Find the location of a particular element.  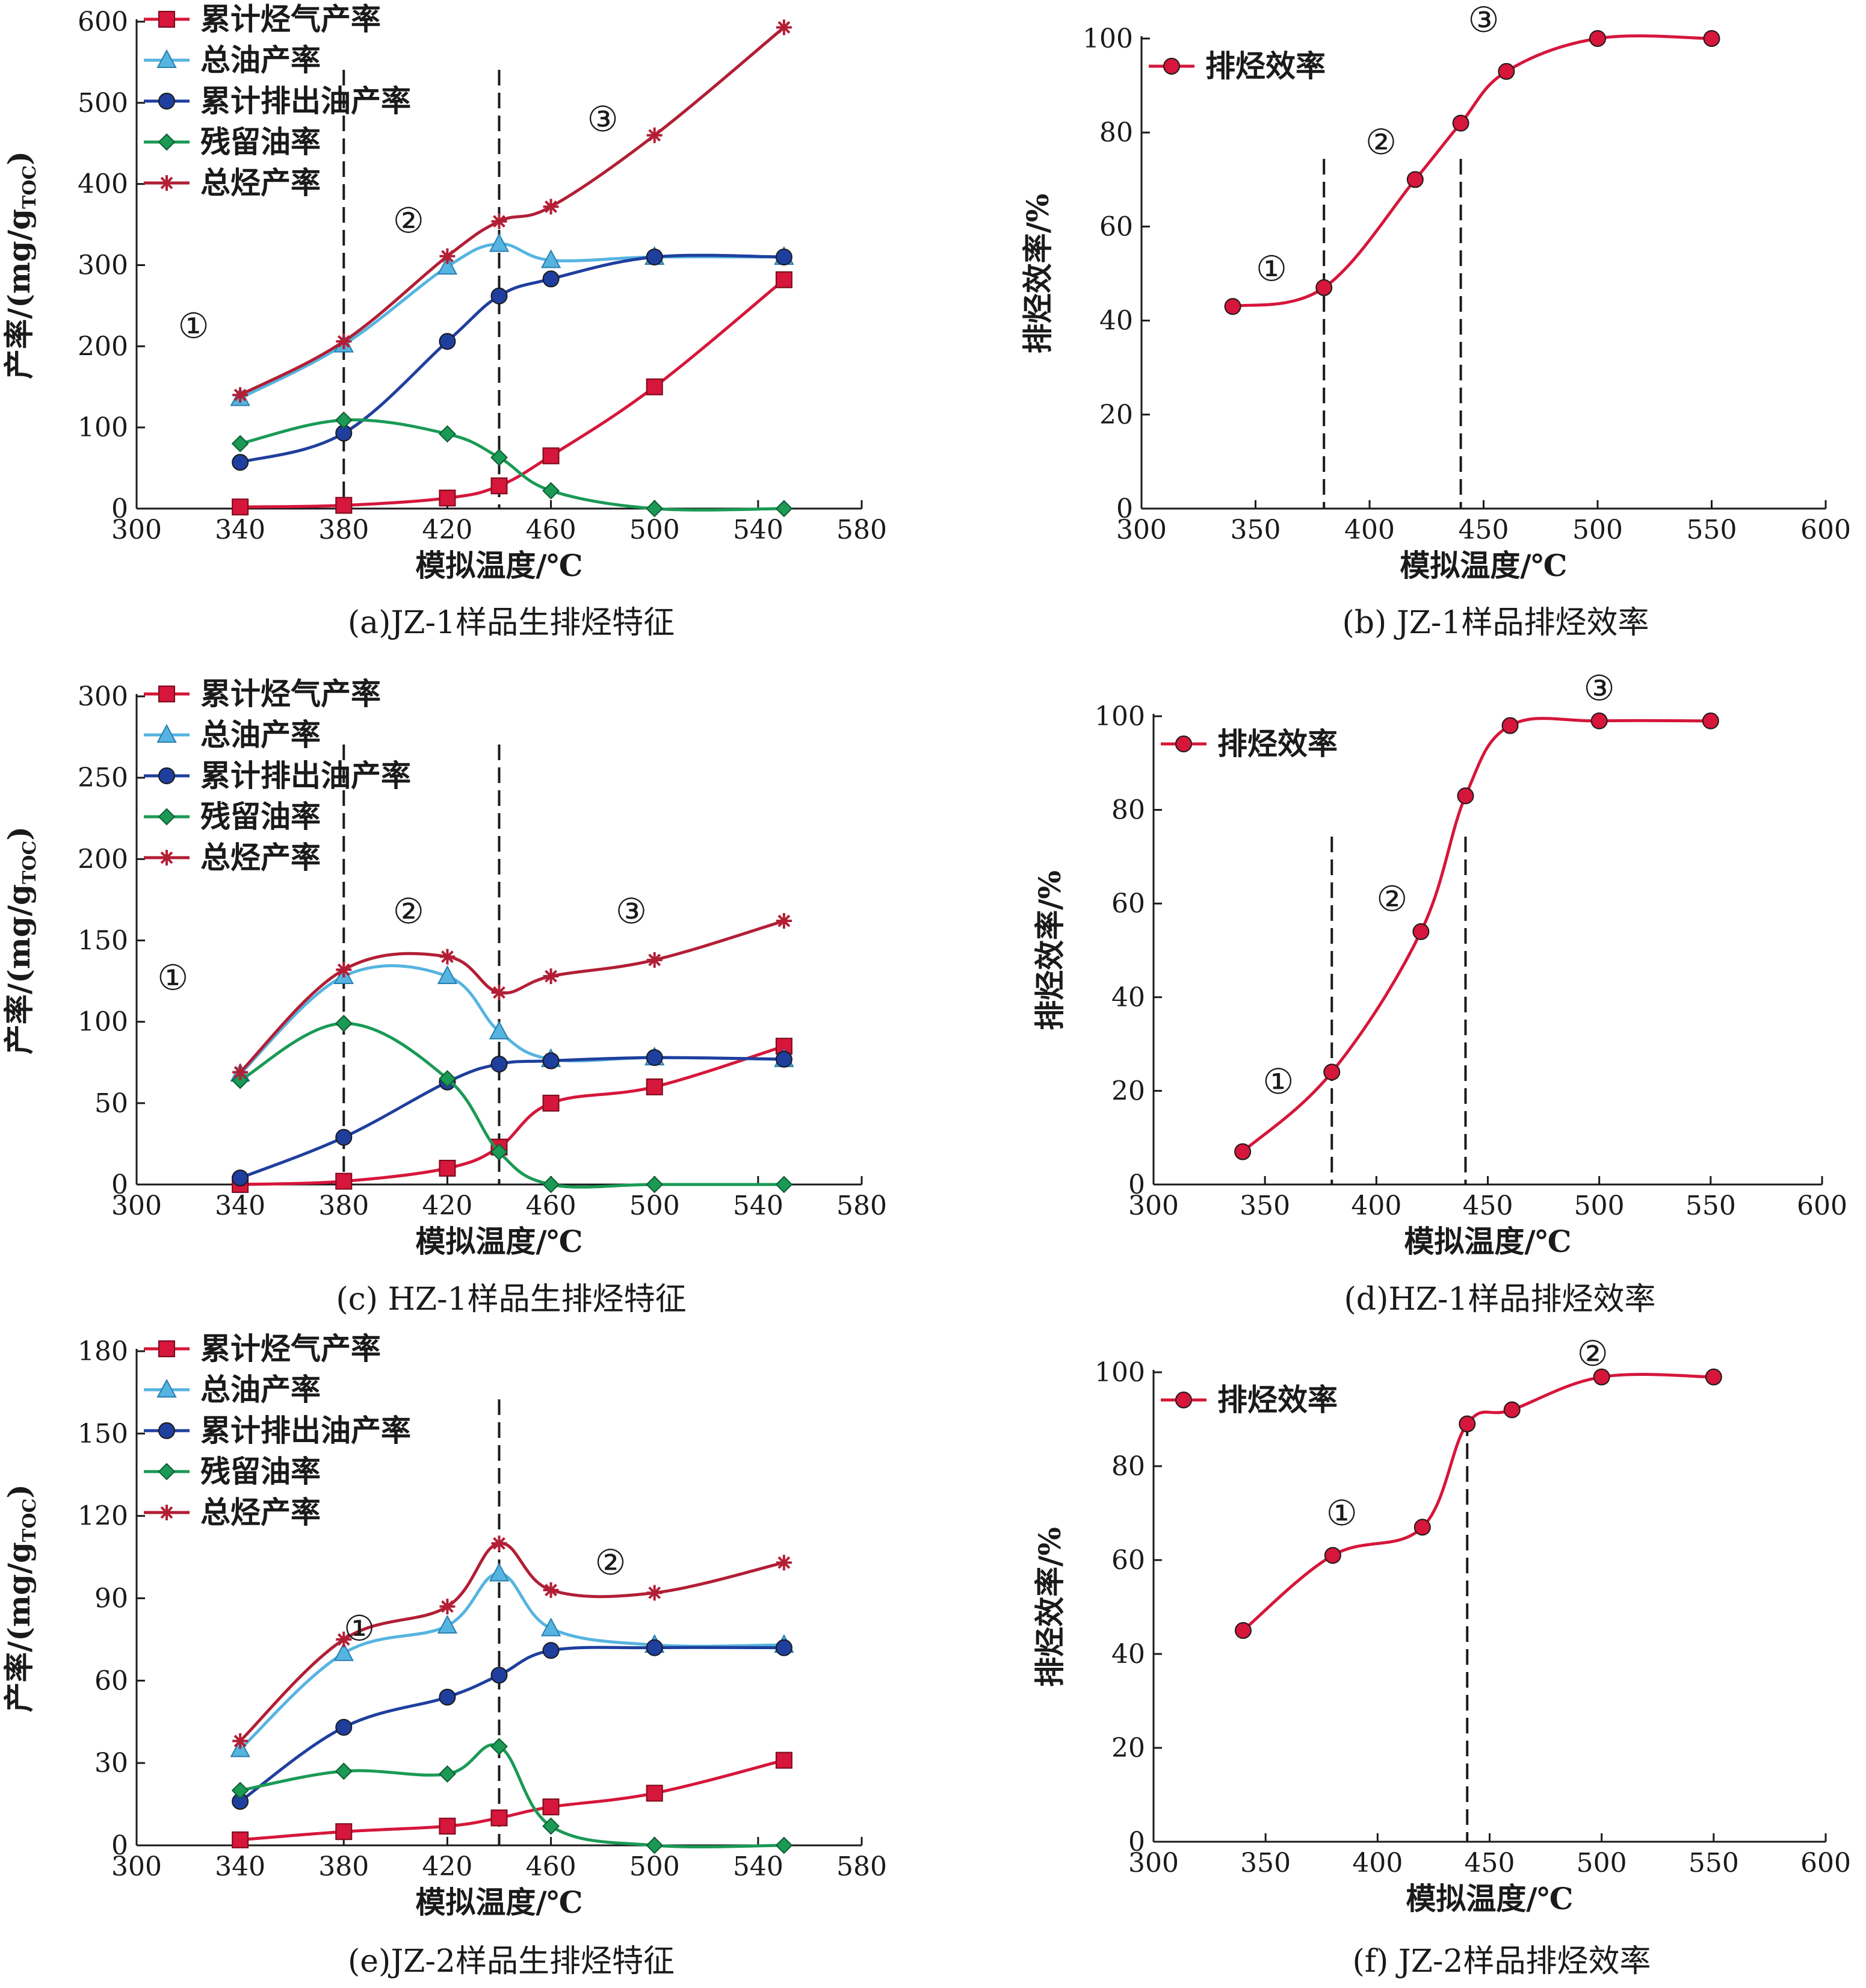

legend-marker-efficiency is located at coordinates (1183, 743).